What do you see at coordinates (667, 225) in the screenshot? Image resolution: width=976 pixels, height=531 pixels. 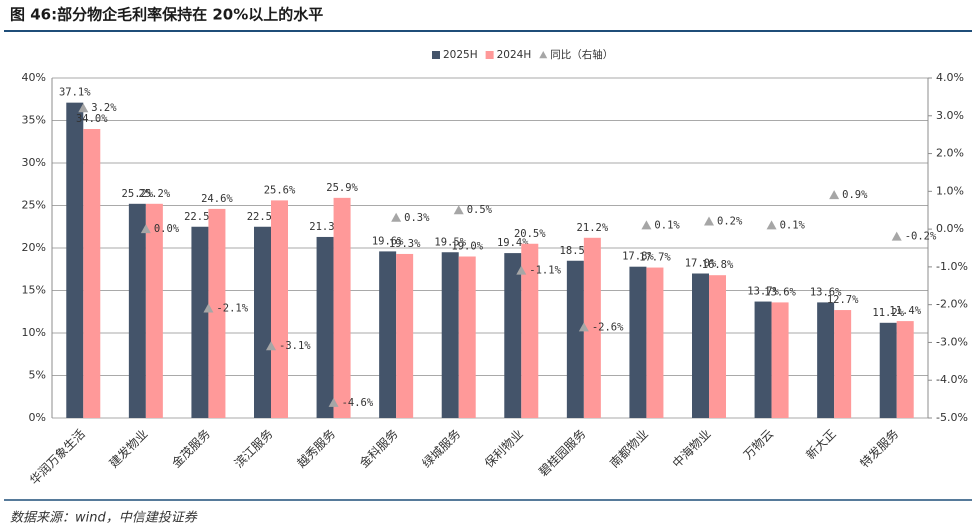 I see `value-label: 0.1%` at bounding box center [667, 225].